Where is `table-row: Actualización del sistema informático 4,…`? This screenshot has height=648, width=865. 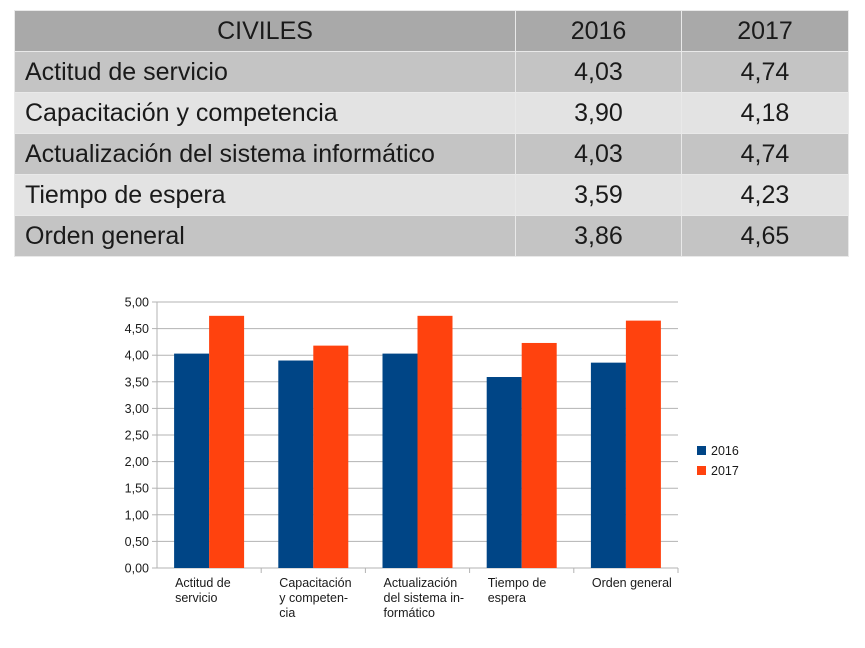
table-row: Actualización del sistema informático 4,… is located at coordinates (431, 154).